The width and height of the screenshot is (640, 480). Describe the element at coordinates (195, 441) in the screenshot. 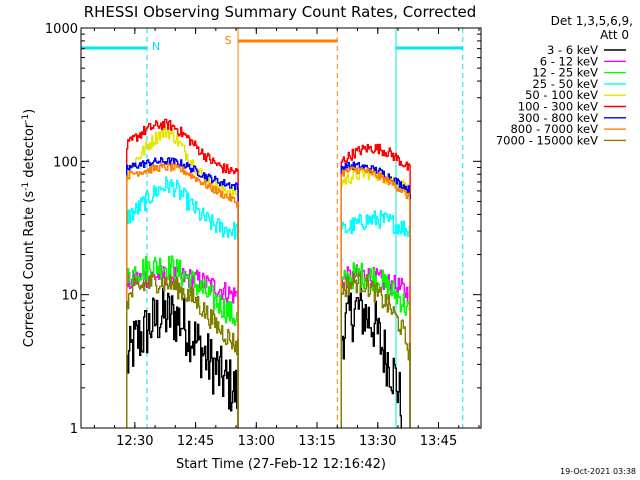

I see `x-tick-label: 12:45` at that location.